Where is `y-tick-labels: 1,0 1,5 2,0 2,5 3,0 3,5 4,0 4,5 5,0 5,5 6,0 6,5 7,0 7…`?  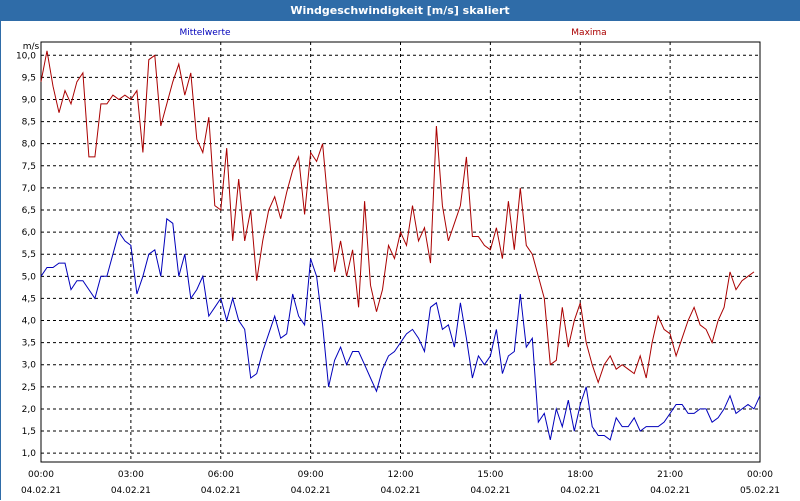
y-tick-labels: 1,0 1,5 2,0 2,5 3,0 3,5 4,0 4,5 5,0 5,5 6,0 6,5 7,0 7… is located at coordinates (26, 255).